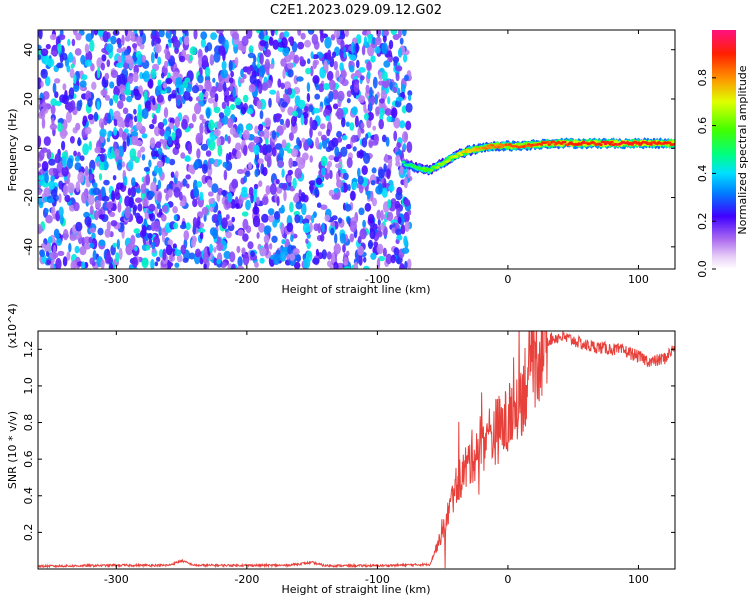  What do you see at coordinates (246, 279) in the screenshot?
I see `x-tick-label: -200` at bounding box center [246, 279].